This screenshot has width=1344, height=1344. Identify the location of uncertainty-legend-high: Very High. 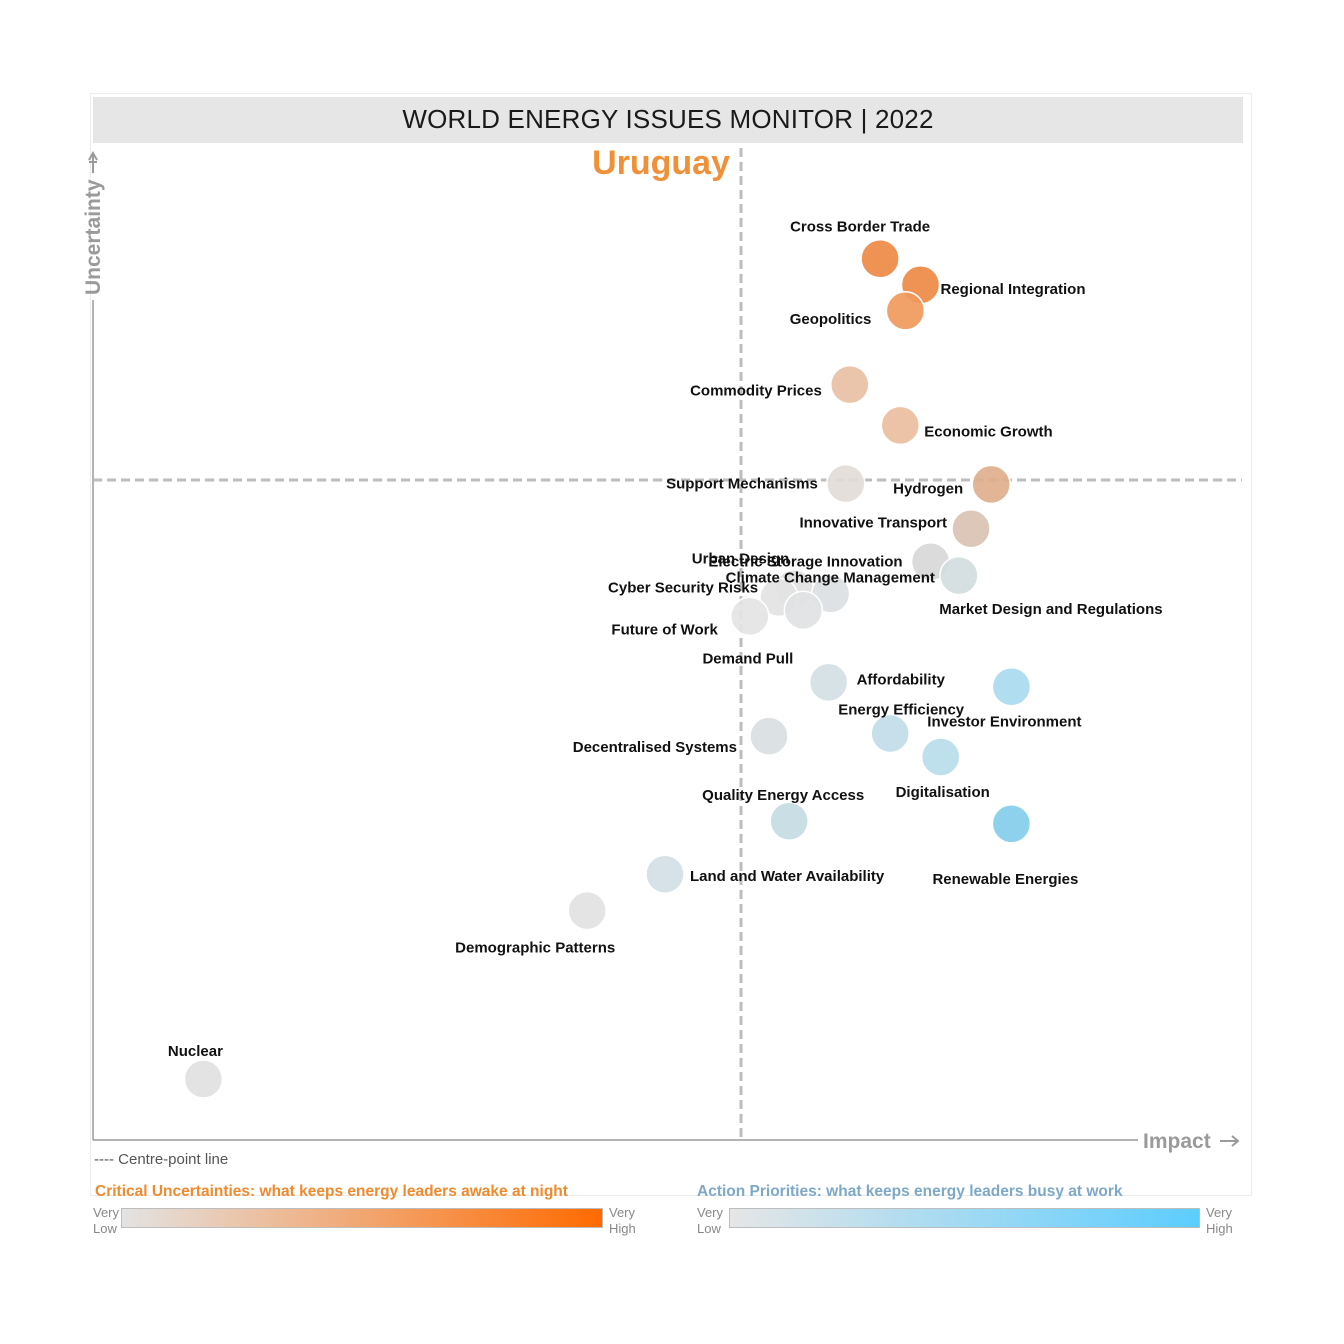
(622, 1220).